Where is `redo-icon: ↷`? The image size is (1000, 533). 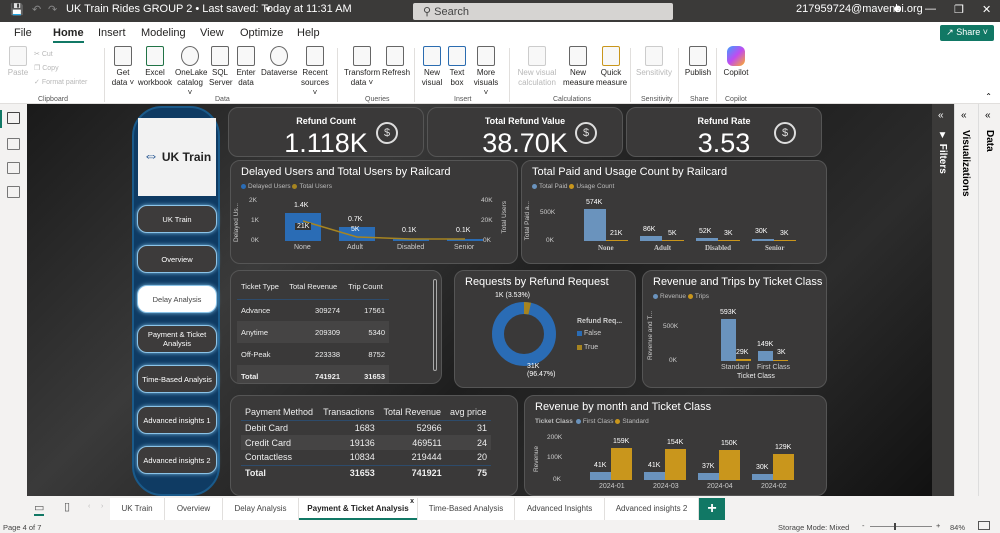
redo-icon: ↷ is located at coordinates (53, 10).